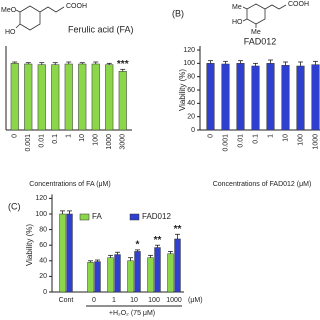 The height and width of the screenshot is (320, 320). I want to click on panel-label: (C), so click(14, 206).